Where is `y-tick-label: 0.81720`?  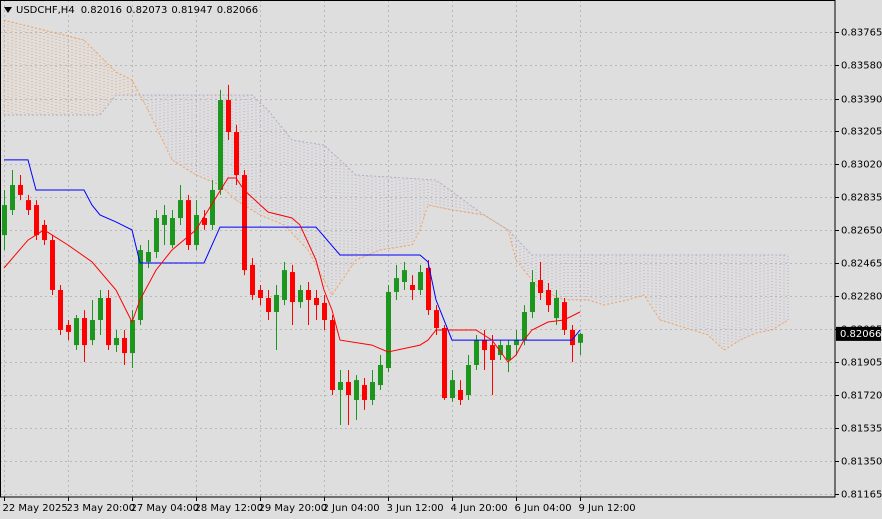 y-tick-label: 0.81720 is located at coordinates (861, 396).